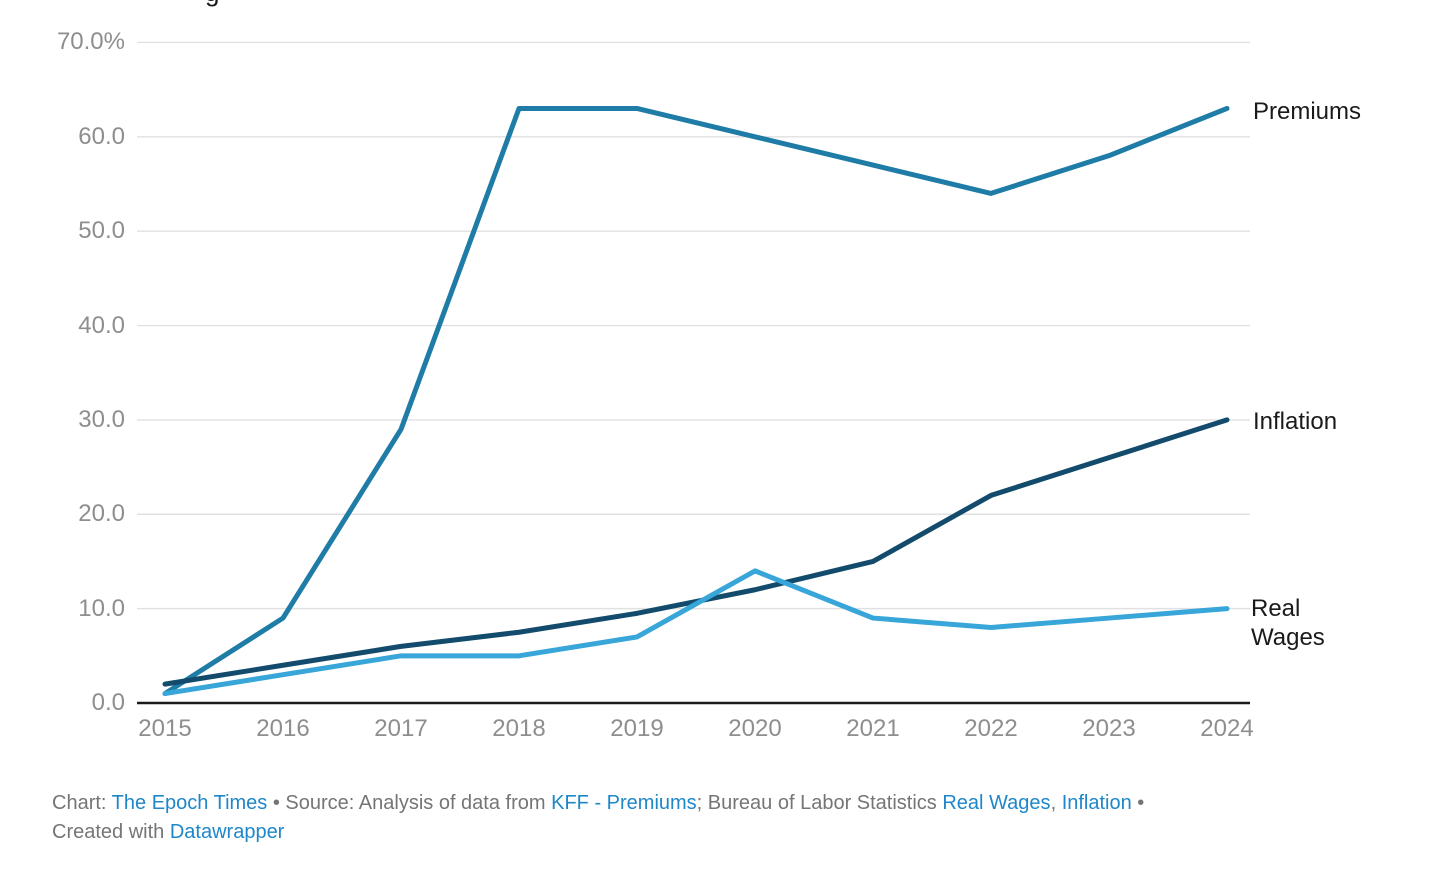  What do you see at coordinates (1295, 421) in the screenshot?
I see `series-label-inflation: Inflation` at bounding box center [1295, 421].